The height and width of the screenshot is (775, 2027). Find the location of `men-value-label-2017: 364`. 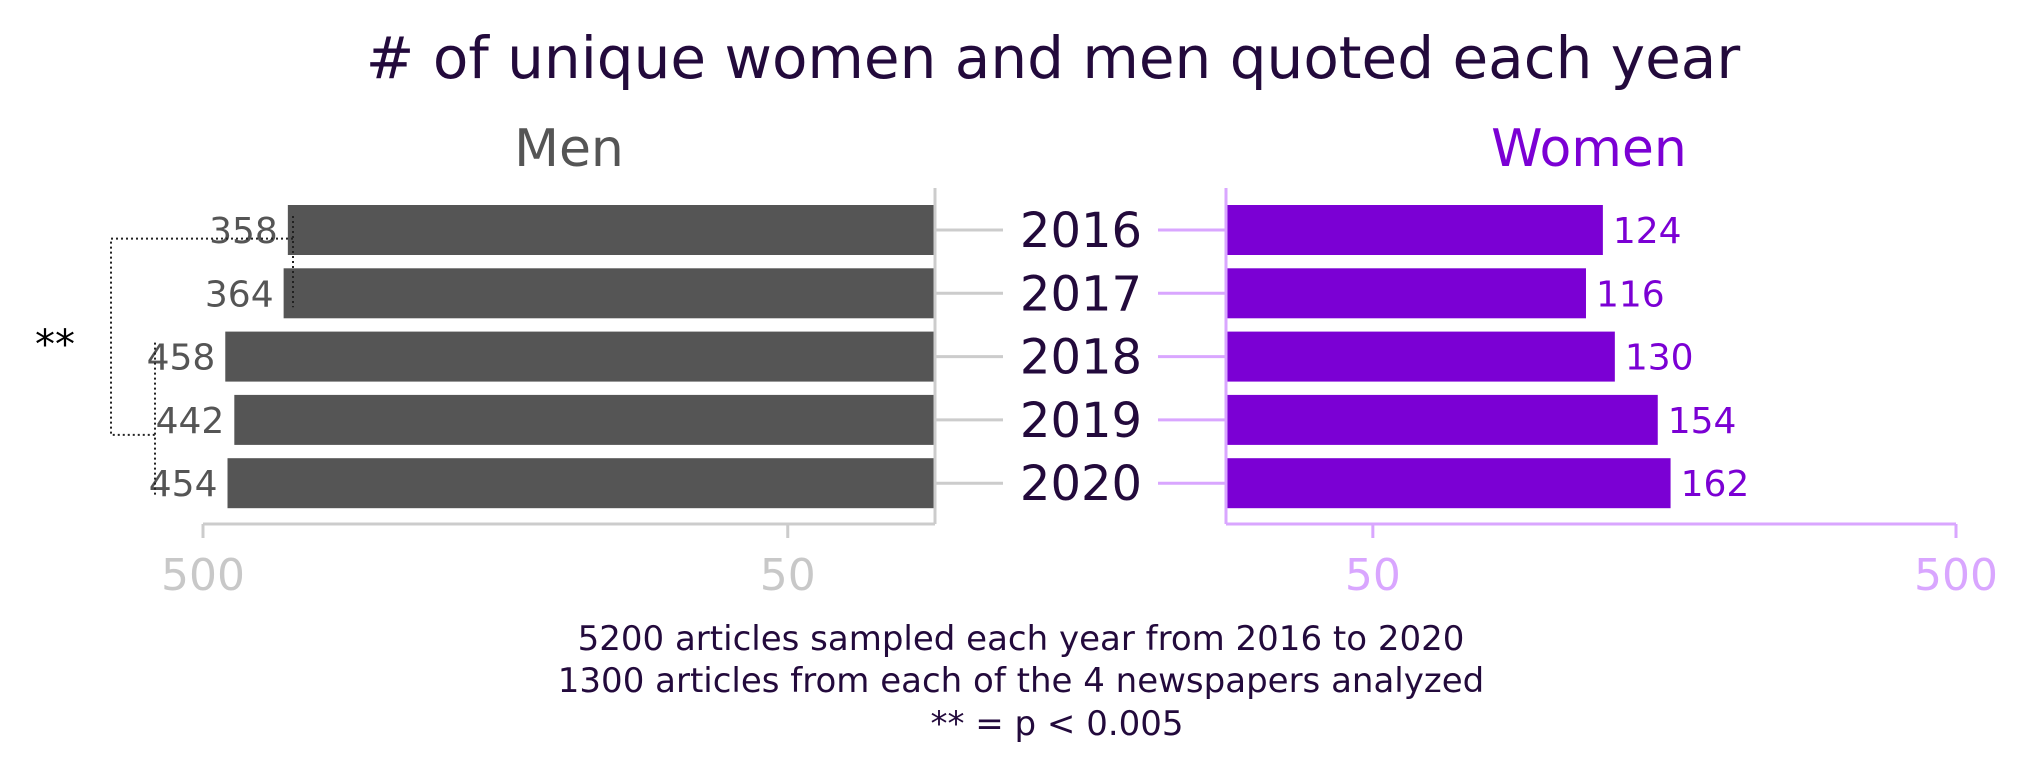

men-value-label-2017: 364 is located at coordinates (239, 294).